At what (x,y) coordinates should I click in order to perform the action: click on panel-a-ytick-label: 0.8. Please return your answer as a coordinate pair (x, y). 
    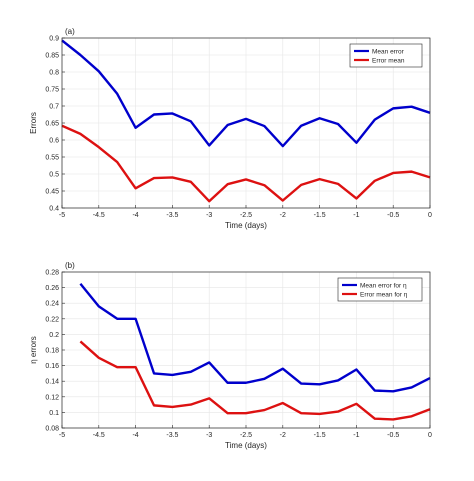
    Looking at the image, I should click on (54, 73).